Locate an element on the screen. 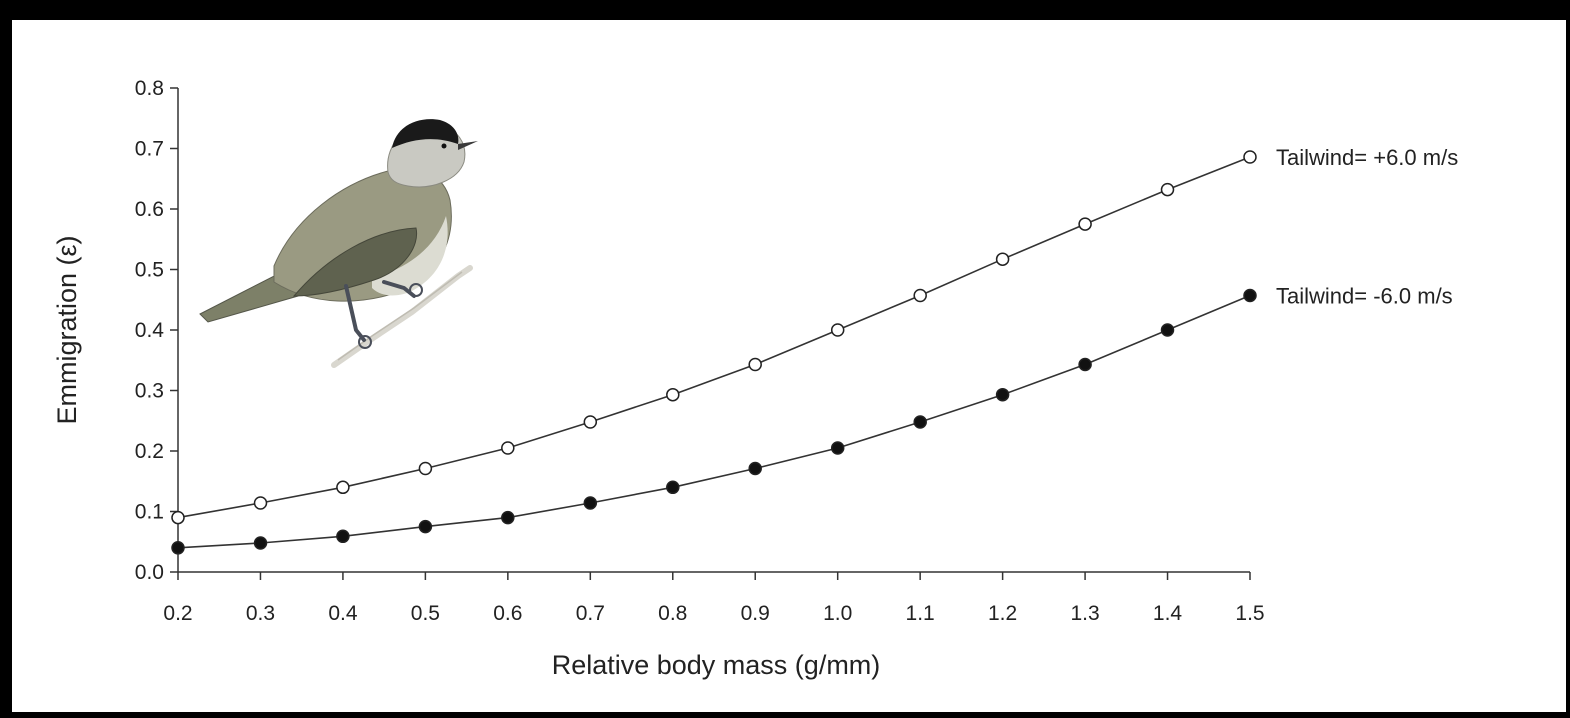 The image size is (1570, 718). x-tick-label: 0.3 is located at coordinates (260, 613).